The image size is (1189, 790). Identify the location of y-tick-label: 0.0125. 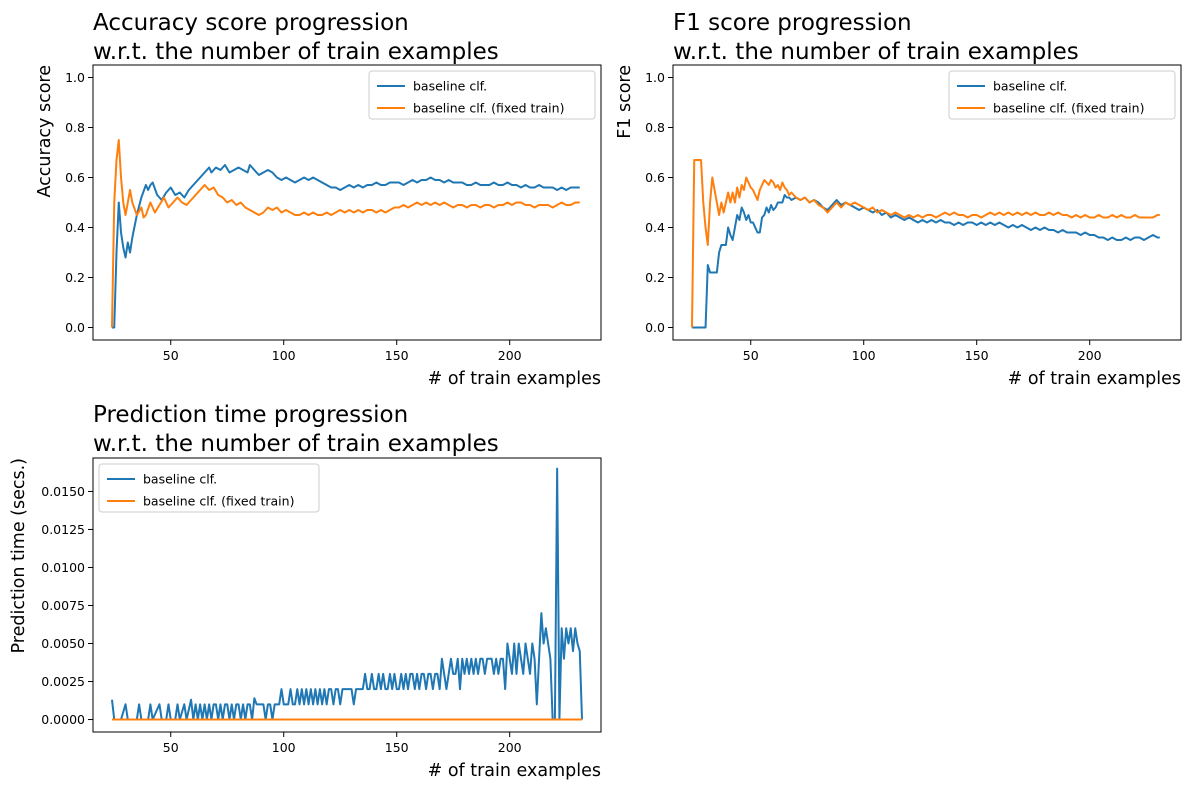
(63, 529).